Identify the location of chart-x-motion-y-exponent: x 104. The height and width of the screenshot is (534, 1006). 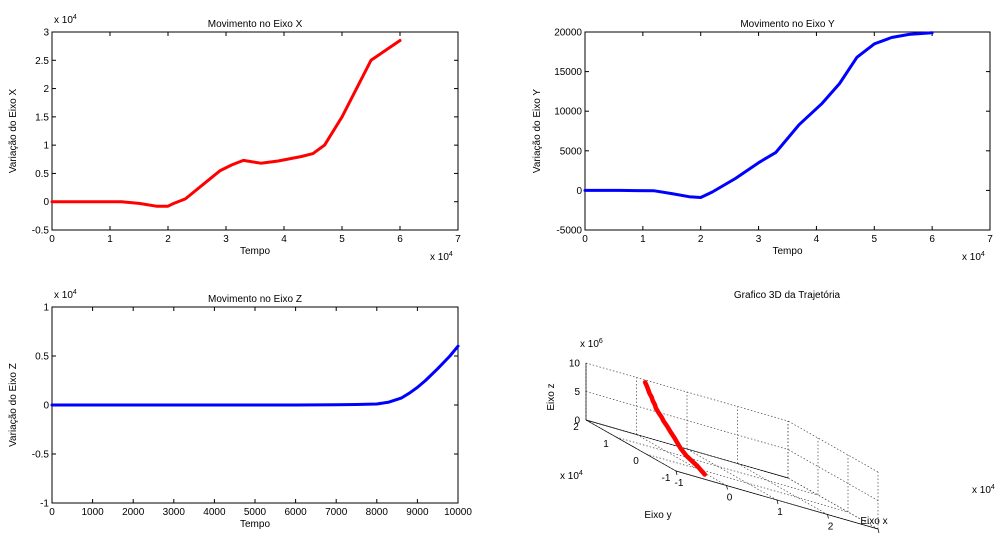
(65, 20).